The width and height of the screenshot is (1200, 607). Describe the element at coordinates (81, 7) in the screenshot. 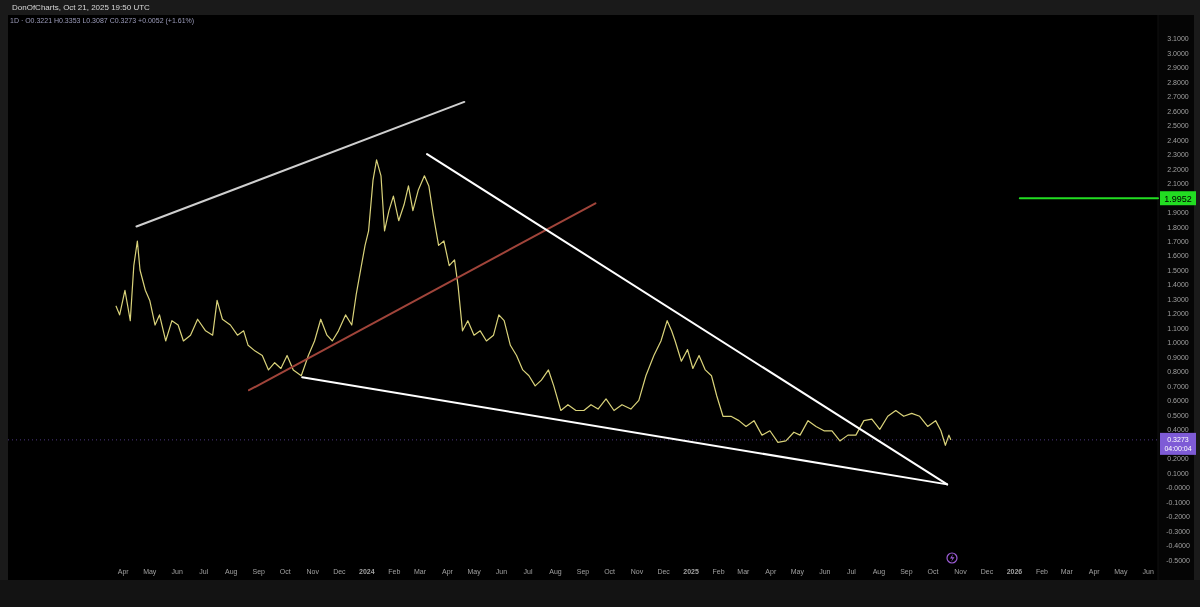

I see `chart-subtitle: DonOfCharts, Oct 21, 2025 19:50 UTC` at that location.